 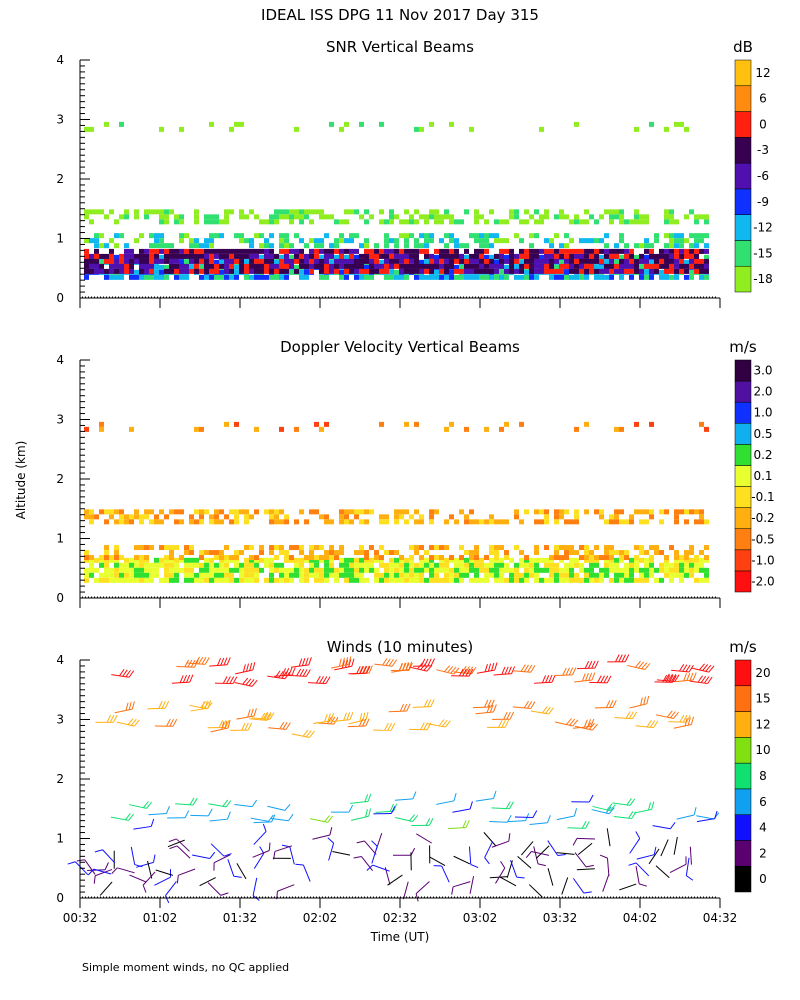 I want to click on y-axis-label: Altitude (km), so click(x=21, y=480).